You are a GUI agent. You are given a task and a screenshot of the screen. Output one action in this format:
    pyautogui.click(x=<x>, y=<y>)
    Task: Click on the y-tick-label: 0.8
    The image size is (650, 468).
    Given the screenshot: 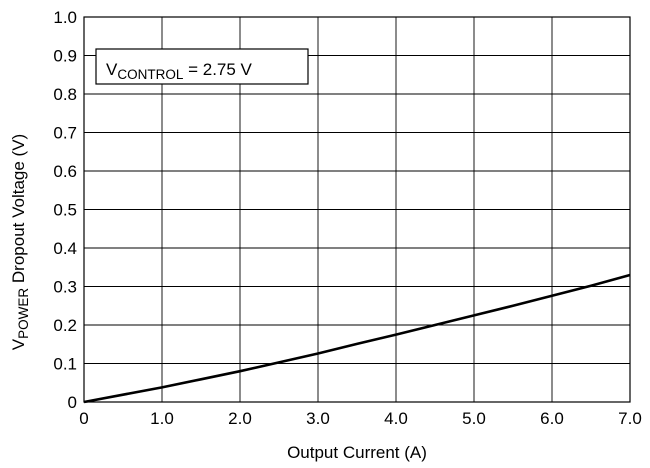 What is the action you would take?
    pyautogui.click(x=65, y=94)
    